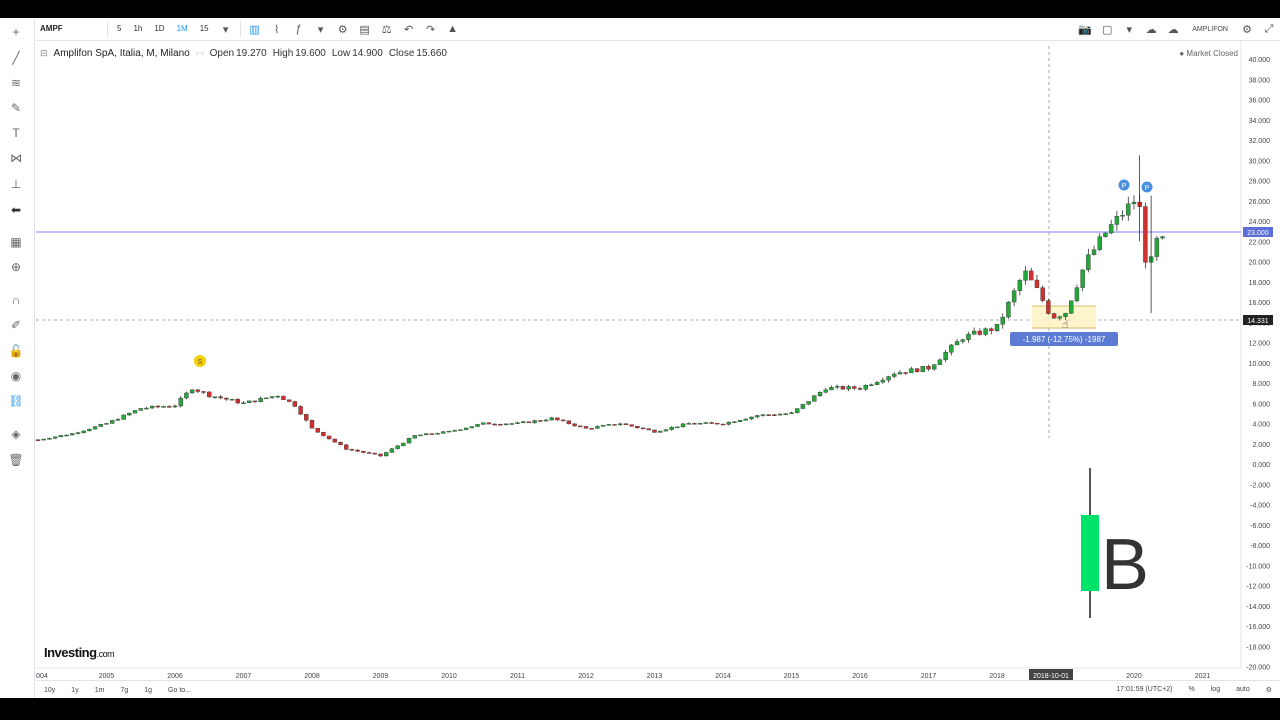  What do you see at coordinates (148, 690) in the screenshot?
I see `range-1g: 1g` at bounding box center [148, 690].